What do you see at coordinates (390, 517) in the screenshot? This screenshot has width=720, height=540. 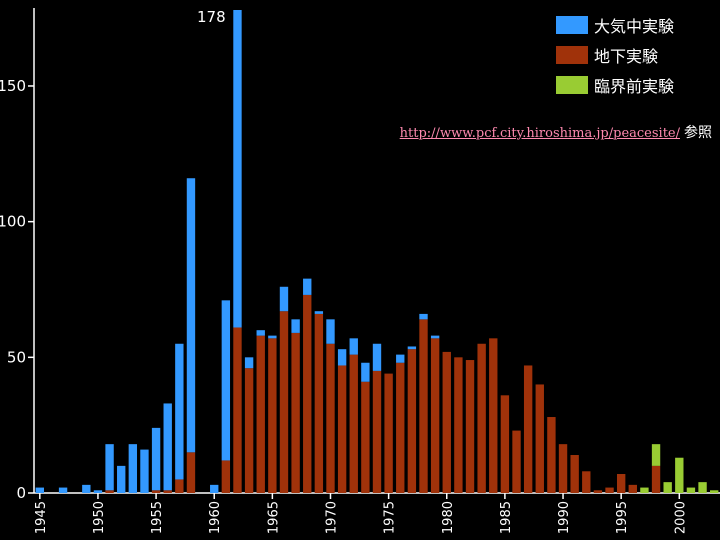 I see `x-tick-label-1975: 1975` at bounding box center [390, 517].